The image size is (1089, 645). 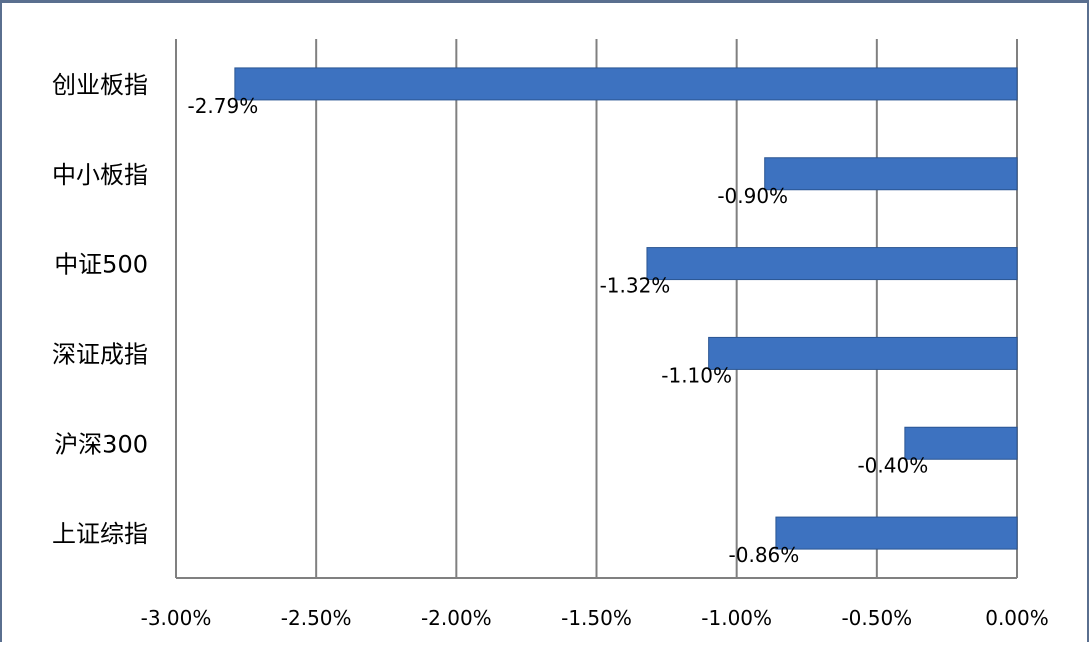 I want to click on x-tick-label: -2.00%, so click(x=456, y=618).